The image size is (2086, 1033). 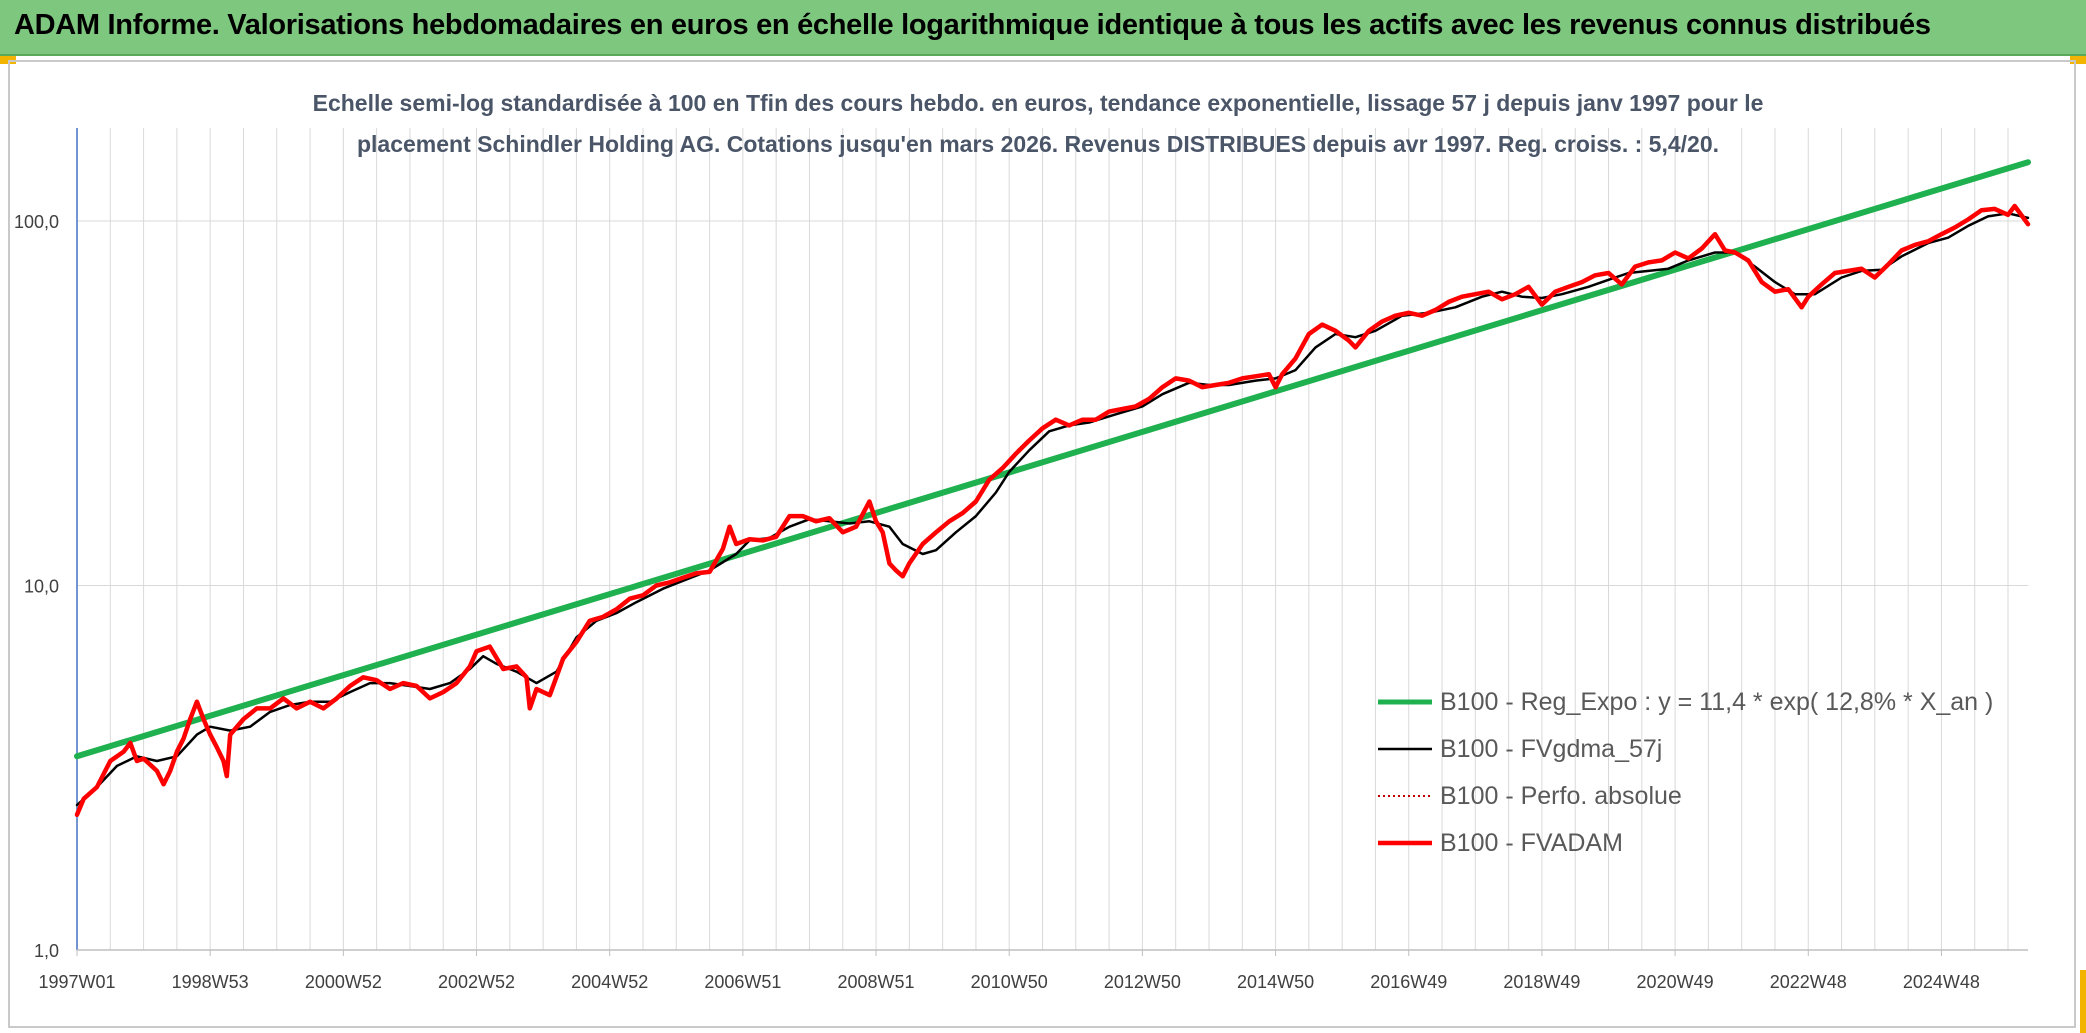 I want to click on x-tick-label: 1998W53, so click(x=210, y=982).